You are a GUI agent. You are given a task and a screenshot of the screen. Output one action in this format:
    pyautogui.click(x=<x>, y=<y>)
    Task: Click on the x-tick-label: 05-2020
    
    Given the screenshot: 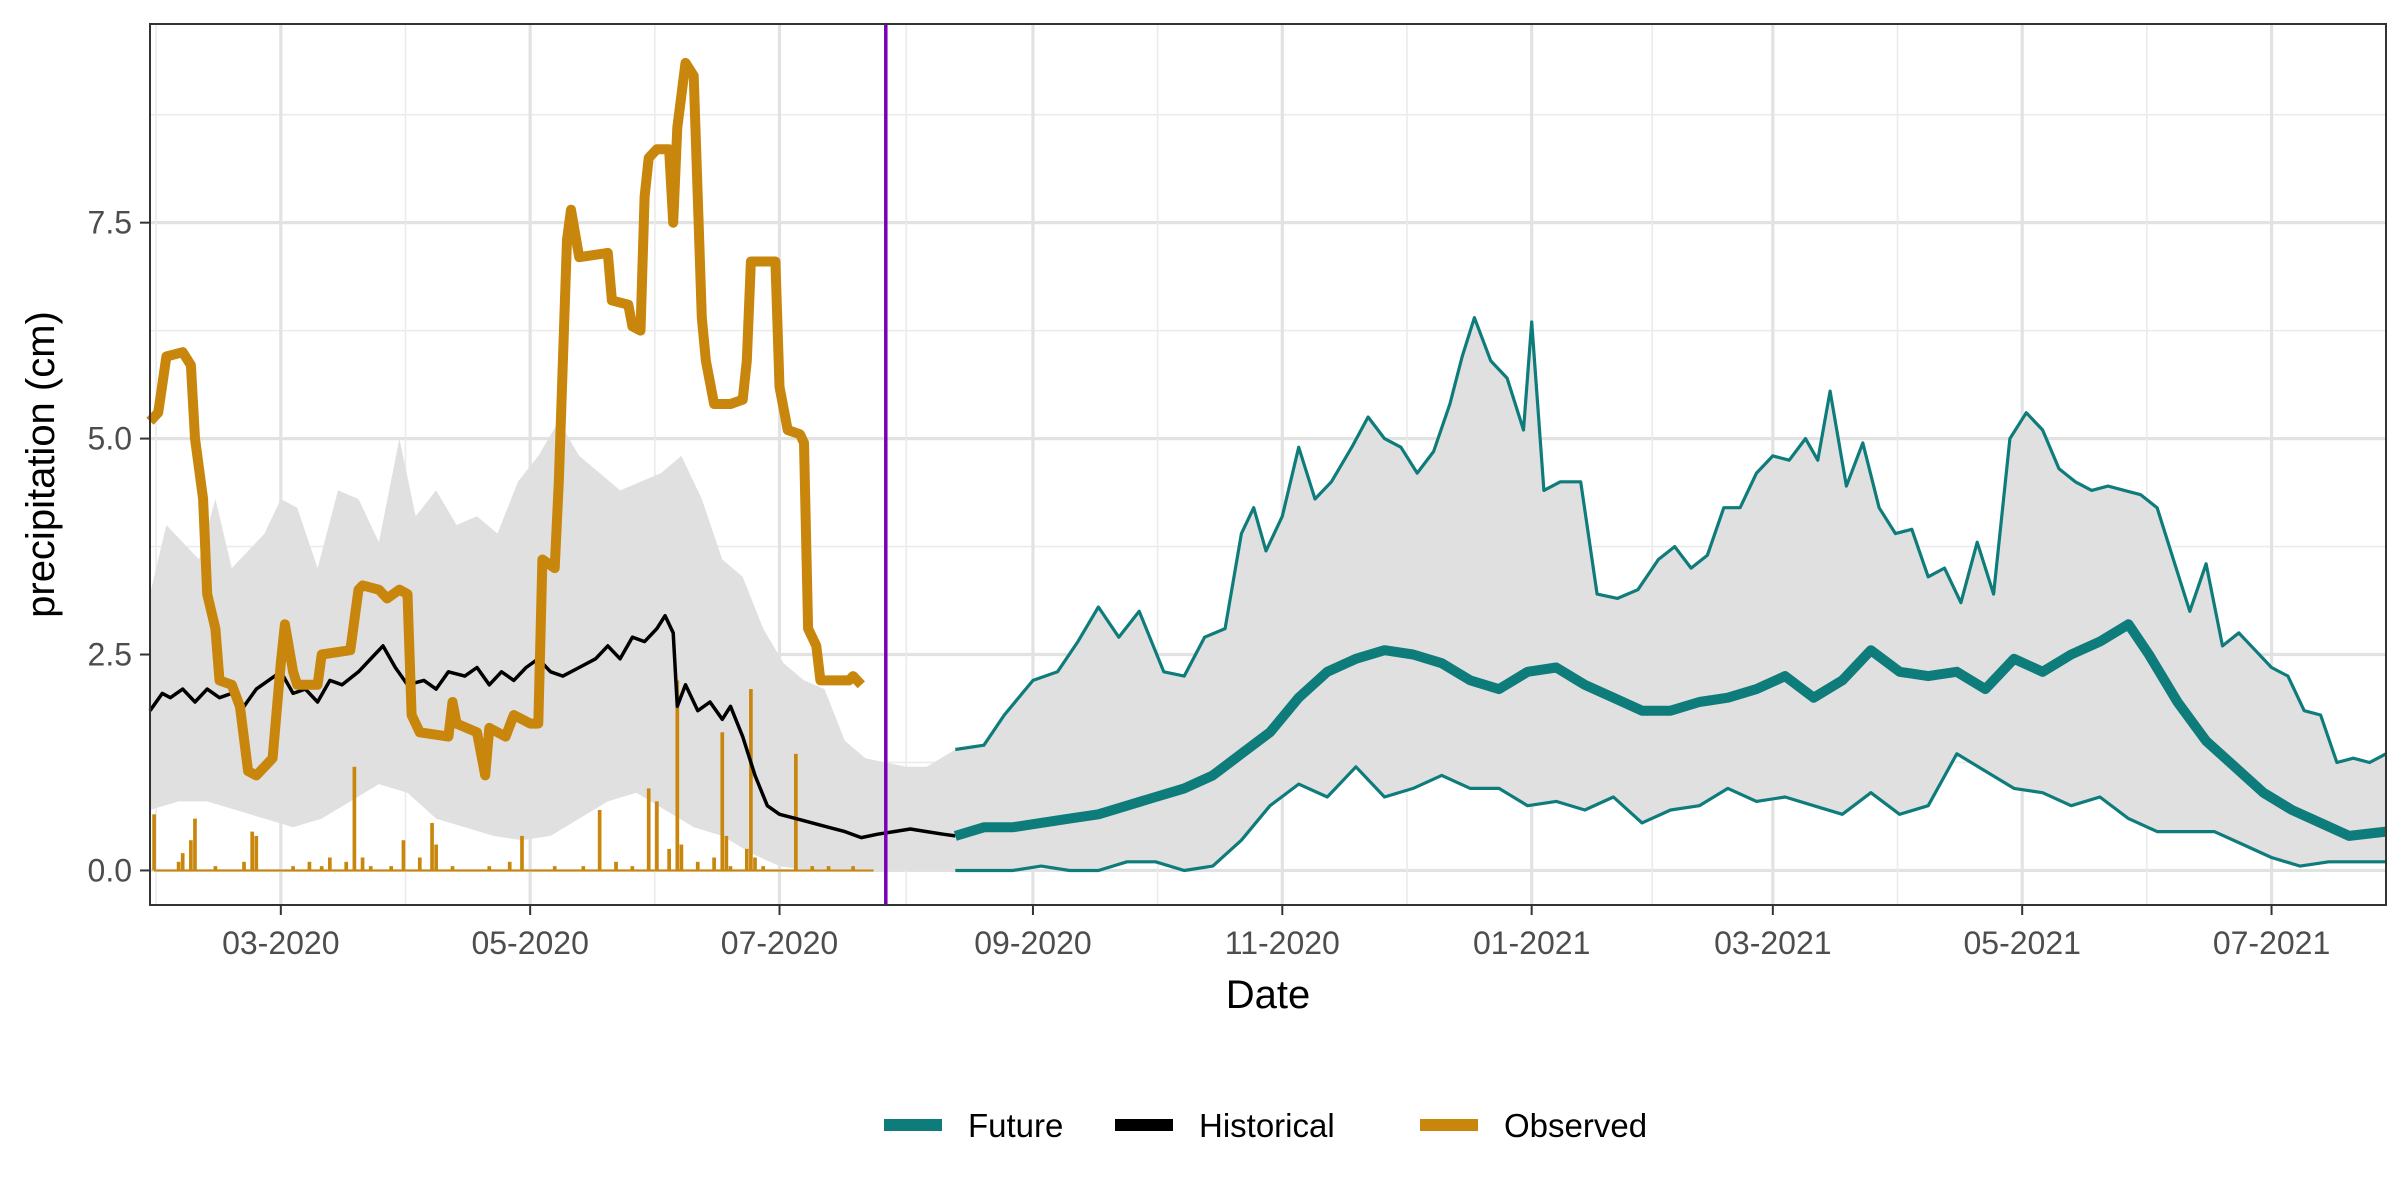 What is the action you would take?
    pyautogui.click(x=529, y=943)
    